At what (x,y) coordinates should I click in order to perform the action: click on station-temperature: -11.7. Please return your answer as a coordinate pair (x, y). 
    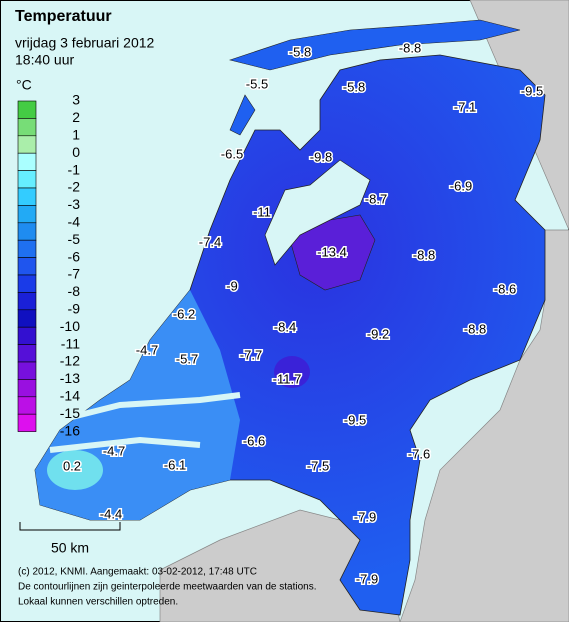
    Looking at the image, I should click on (287, 378).